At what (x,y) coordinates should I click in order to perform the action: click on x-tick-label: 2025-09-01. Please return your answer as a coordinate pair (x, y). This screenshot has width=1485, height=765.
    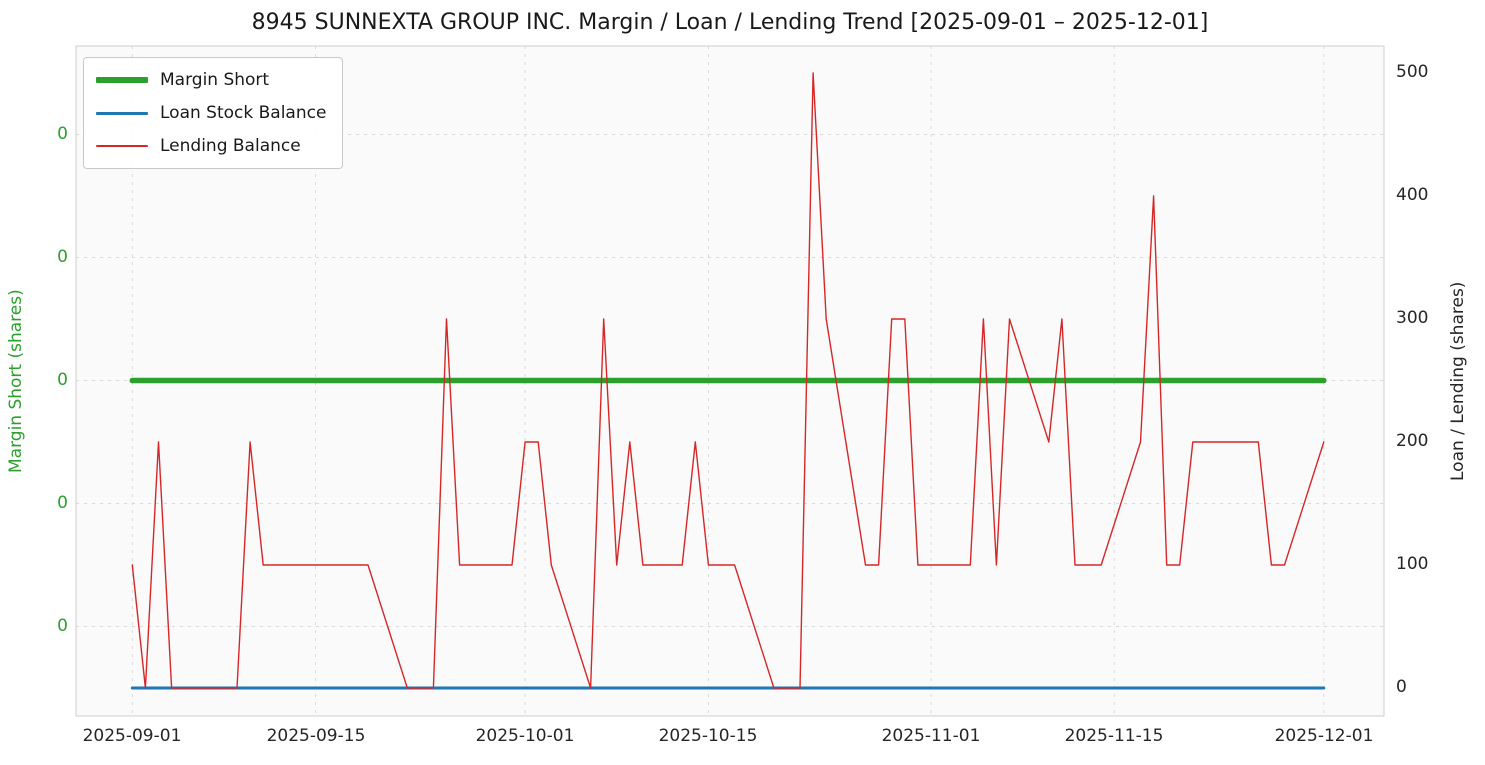
    Looking at the image, I should click on (132, 736).